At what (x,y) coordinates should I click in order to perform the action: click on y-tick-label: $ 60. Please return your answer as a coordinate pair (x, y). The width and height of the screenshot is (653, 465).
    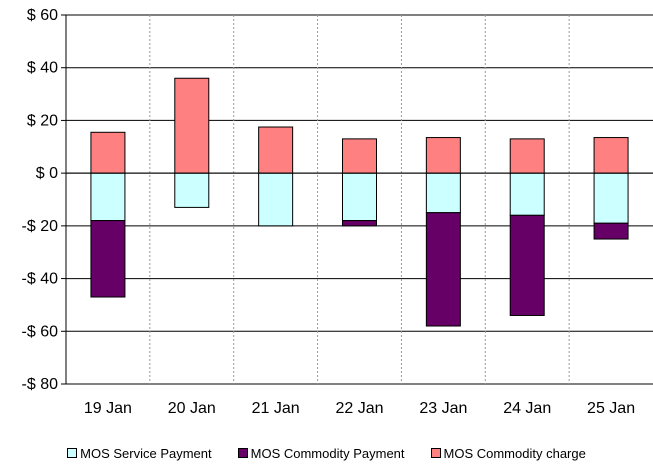
    Looking at the image, I should click on (42, 15).